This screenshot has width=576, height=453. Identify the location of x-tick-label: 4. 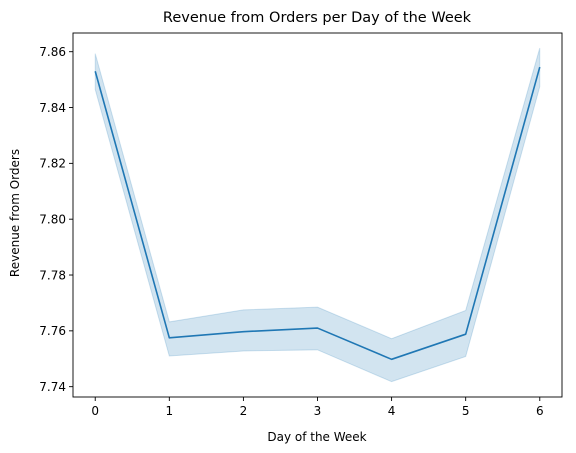
(392, 411).